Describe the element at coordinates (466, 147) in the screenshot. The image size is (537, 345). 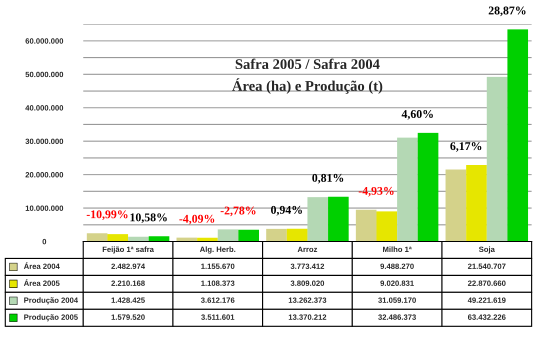
I see `annotation: 6,17%` at that location.